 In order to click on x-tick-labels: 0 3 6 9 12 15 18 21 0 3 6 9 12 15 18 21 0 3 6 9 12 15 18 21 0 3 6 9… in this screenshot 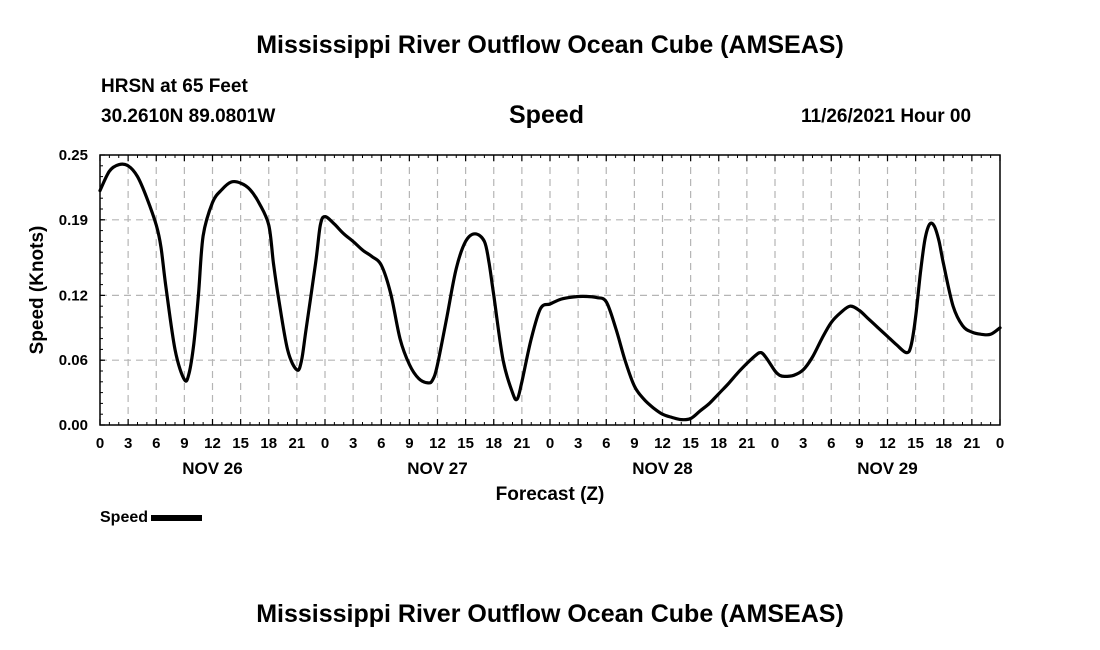, I will do `click(550, 443)`.